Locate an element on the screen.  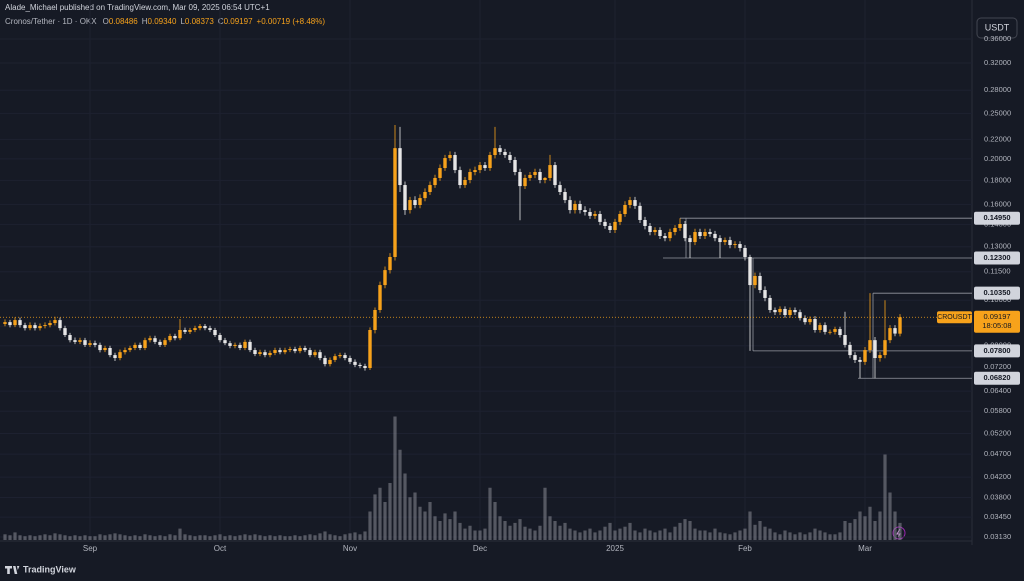
level-label: 0.12300 is located at coordinates (996, 257).